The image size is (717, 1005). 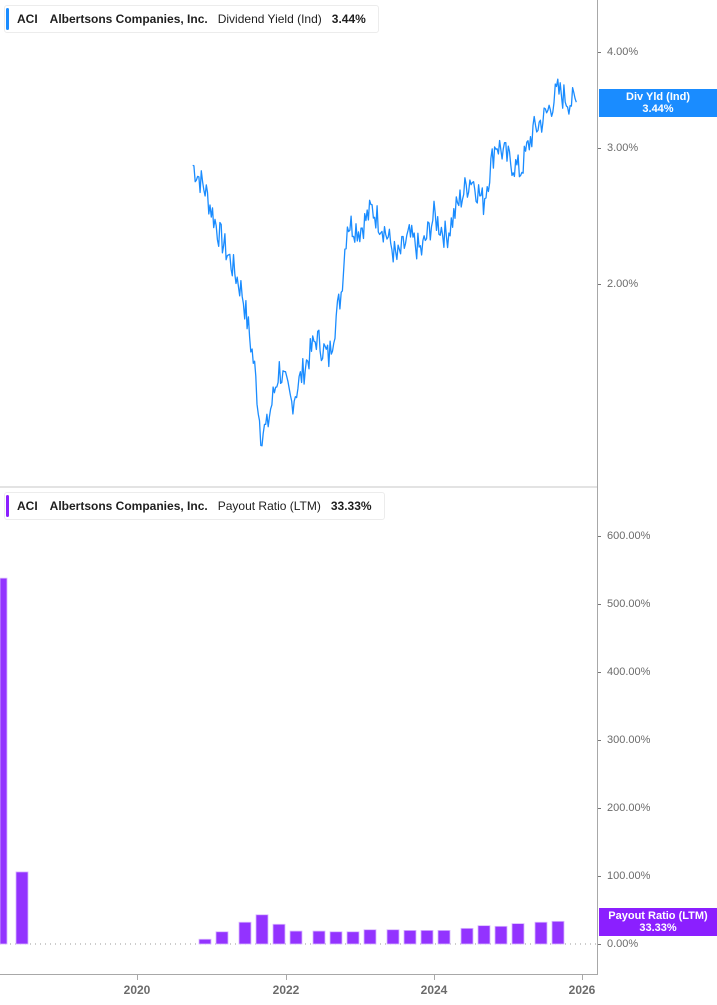 What do you see at coordinates (286, 990) in the screenshot?
I see `x-tick-label: 2022` at bounding box center [286, 990].